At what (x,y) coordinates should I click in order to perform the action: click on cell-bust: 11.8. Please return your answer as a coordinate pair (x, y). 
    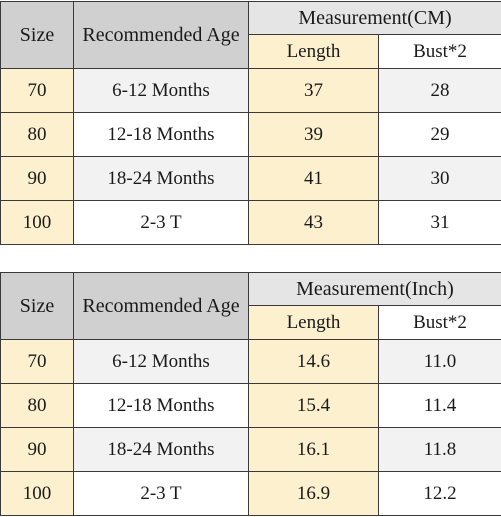
    Looking at the image, I should click on (439, 449).